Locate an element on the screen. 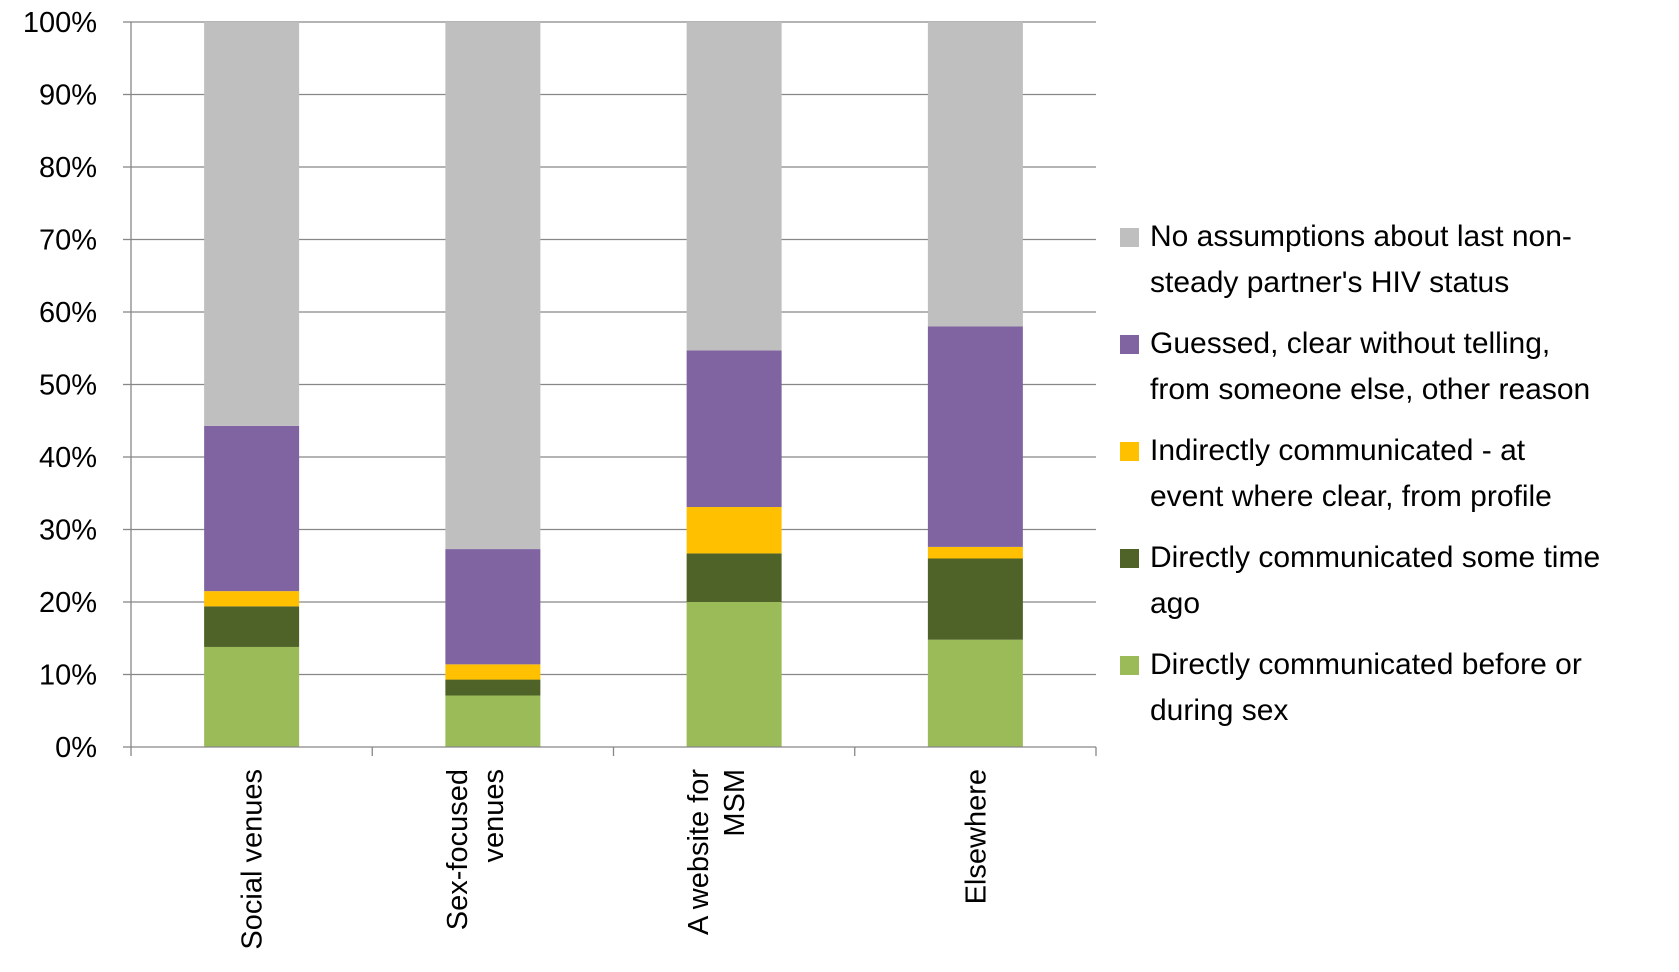  y-tick-label: 100% is located at coordinates (60, 23).